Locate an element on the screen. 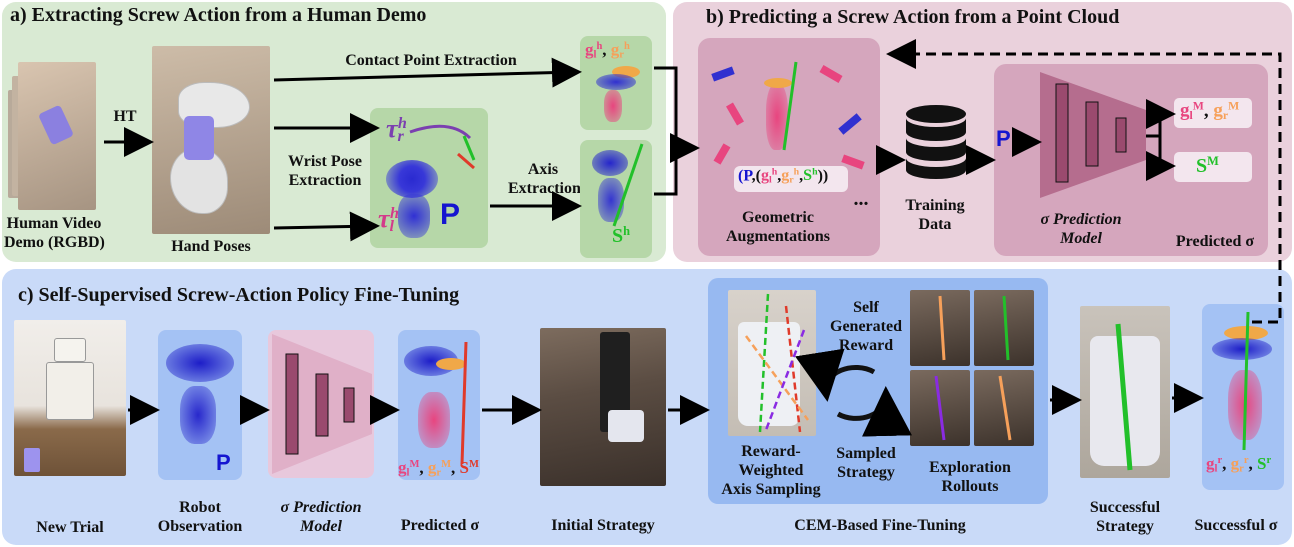 The width and height of the screenshot is (1294, 547). rollout-2-image is located at coordinates (1004, 328).